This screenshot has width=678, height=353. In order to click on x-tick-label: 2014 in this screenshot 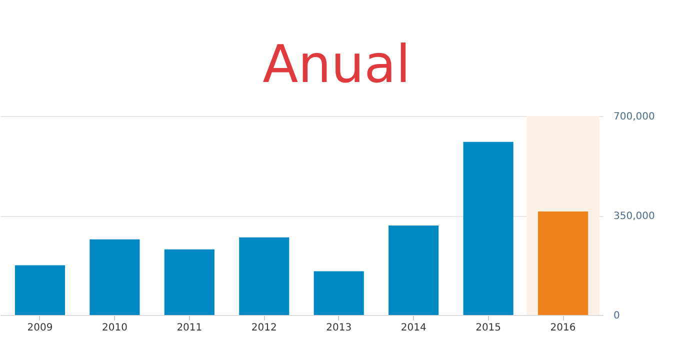, I will do `click(413, 328)`.